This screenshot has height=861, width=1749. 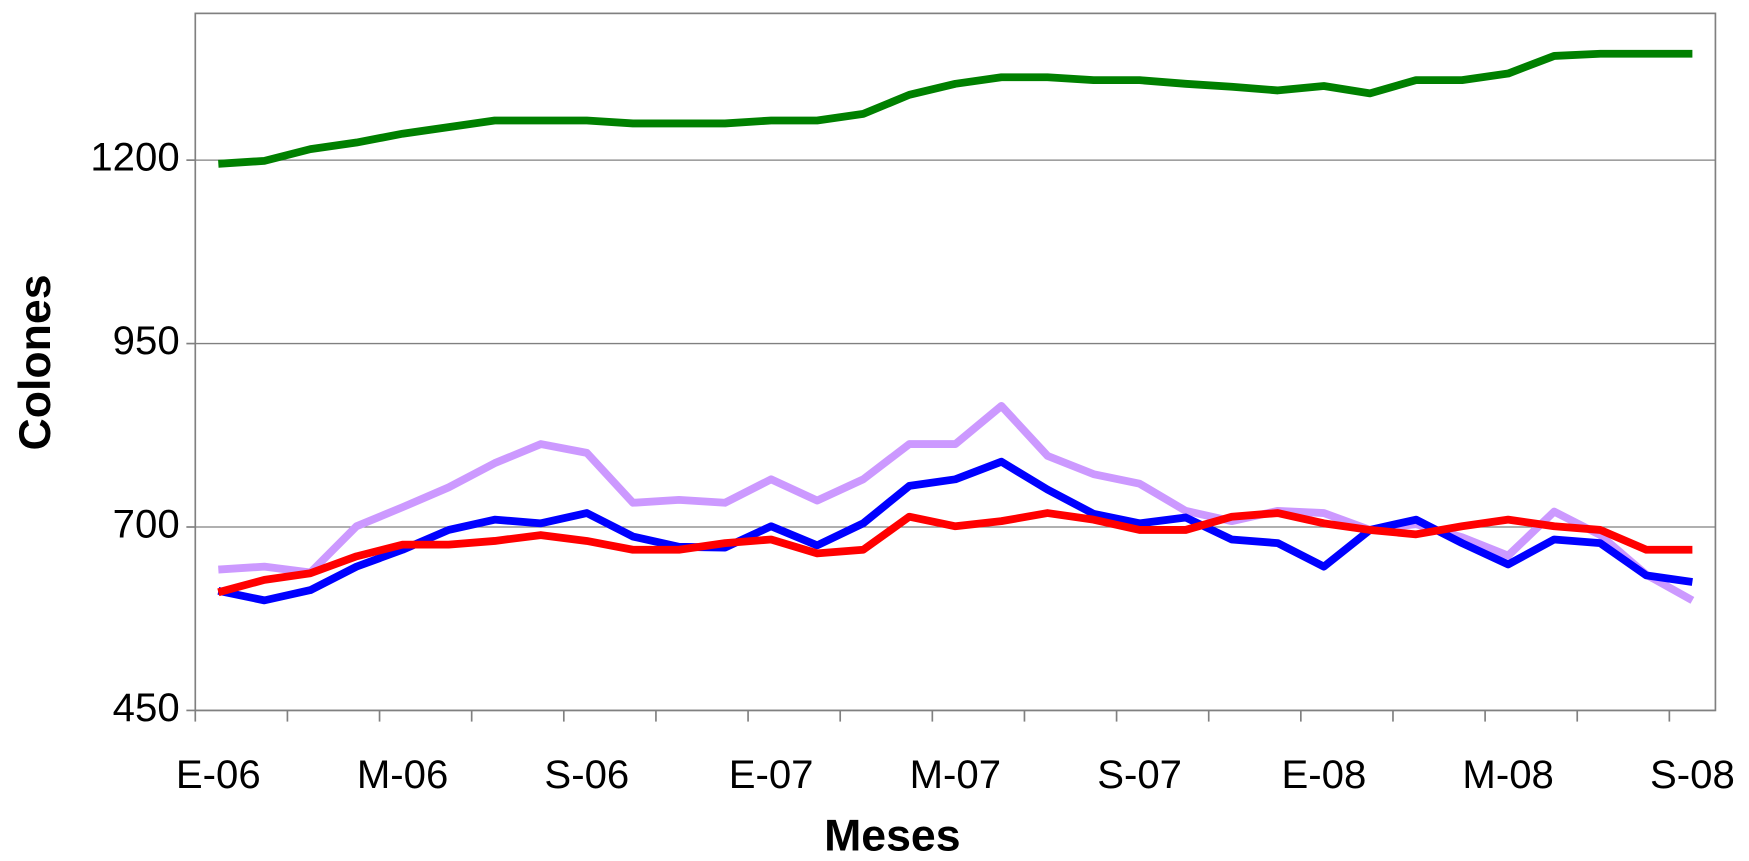 What do you see at coordinates (134, 157) in the screenshot?
I see `y-tick-label: 1200` at bounding box center [134, 157].